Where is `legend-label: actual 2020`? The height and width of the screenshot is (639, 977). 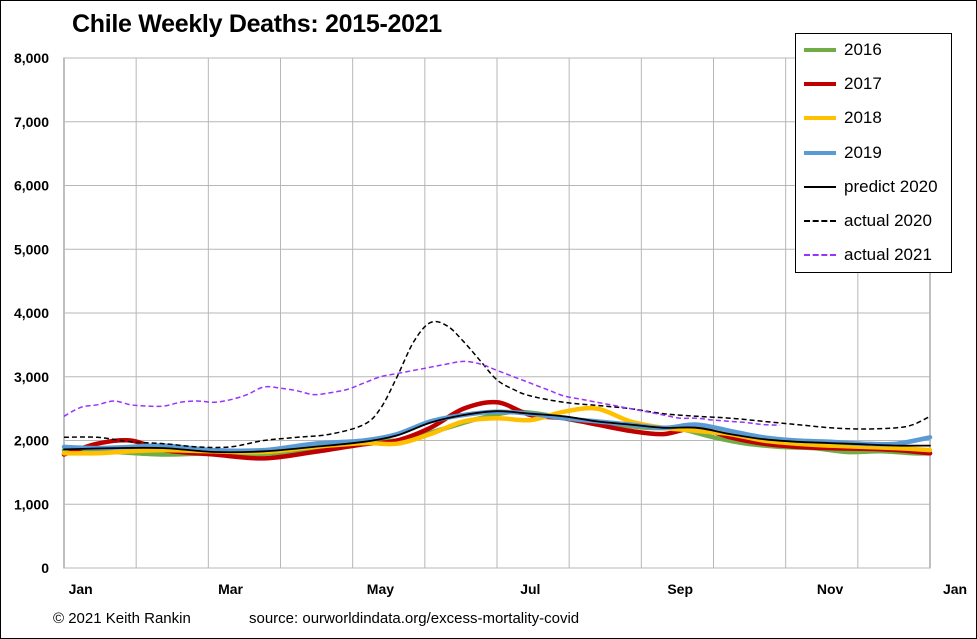 legend-label: actual 2020 is located at coordinates (888, 220).